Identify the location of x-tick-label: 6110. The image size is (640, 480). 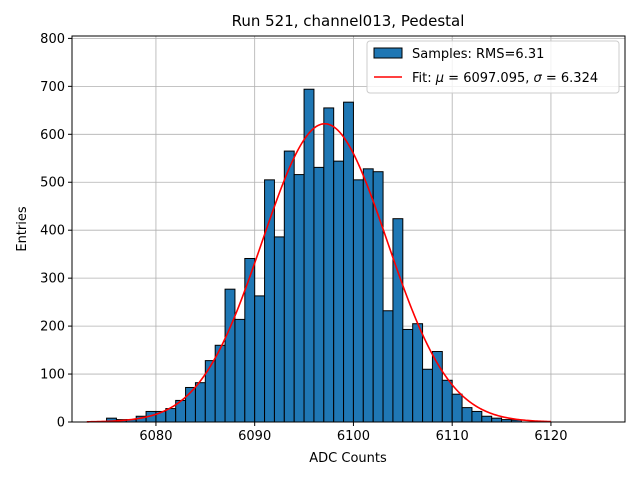
(452, 436).